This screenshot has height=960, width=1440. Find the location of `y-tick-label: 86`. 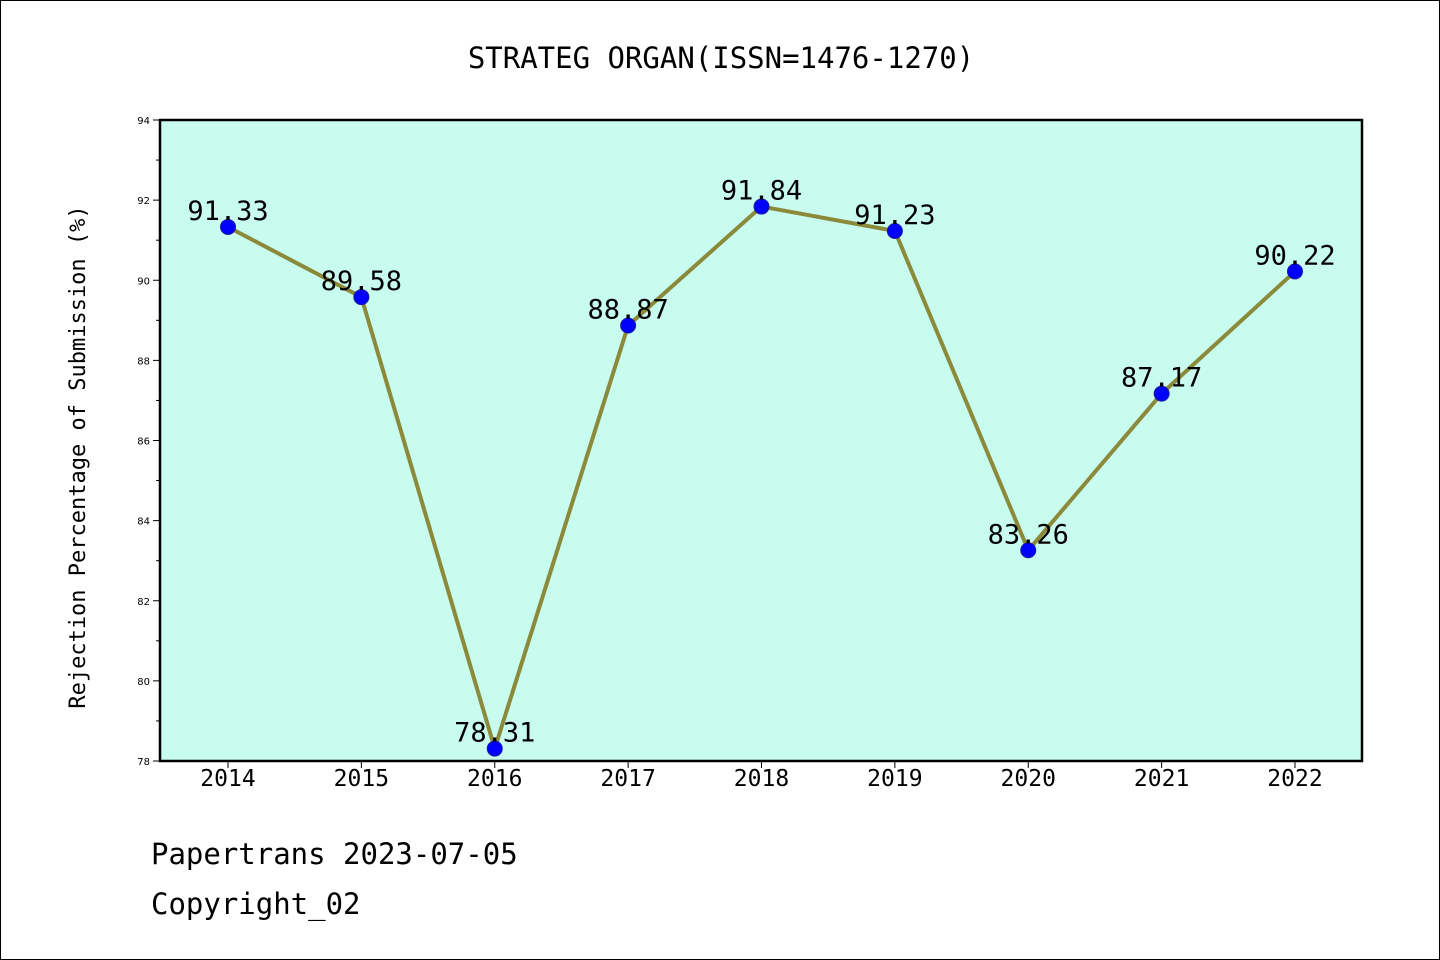

y-tick-label: 86 is located at coordinates (143, 442).